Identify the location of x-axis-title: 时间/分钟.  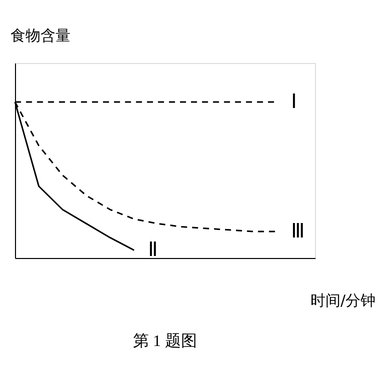
(343, 301).